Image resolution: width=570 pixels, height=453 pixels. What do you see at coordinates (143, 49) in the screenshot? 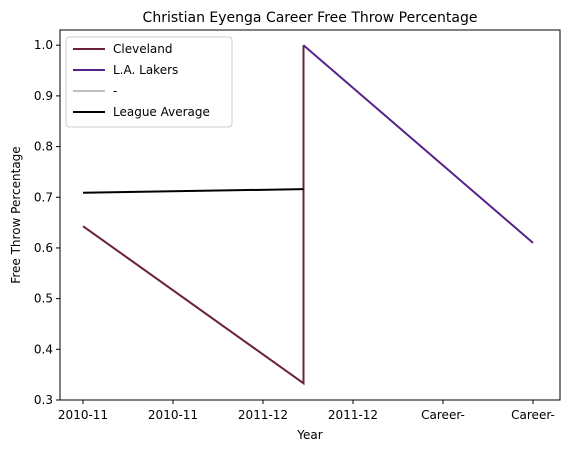
I see `legend-label: Cleveland` at bounding box center [143, 49].